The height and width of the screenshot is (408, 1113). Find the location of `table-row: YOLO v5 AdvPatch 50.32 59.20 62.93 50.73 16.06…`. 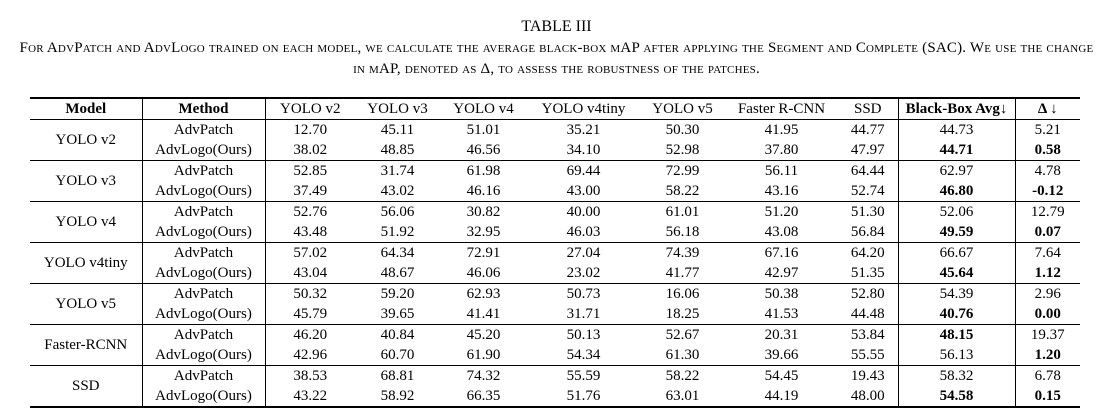

table-row: YOLO v5 AdvPatch 50.32 59.20 62.93 50.73 16.06… is located at coordinates (555, 304).